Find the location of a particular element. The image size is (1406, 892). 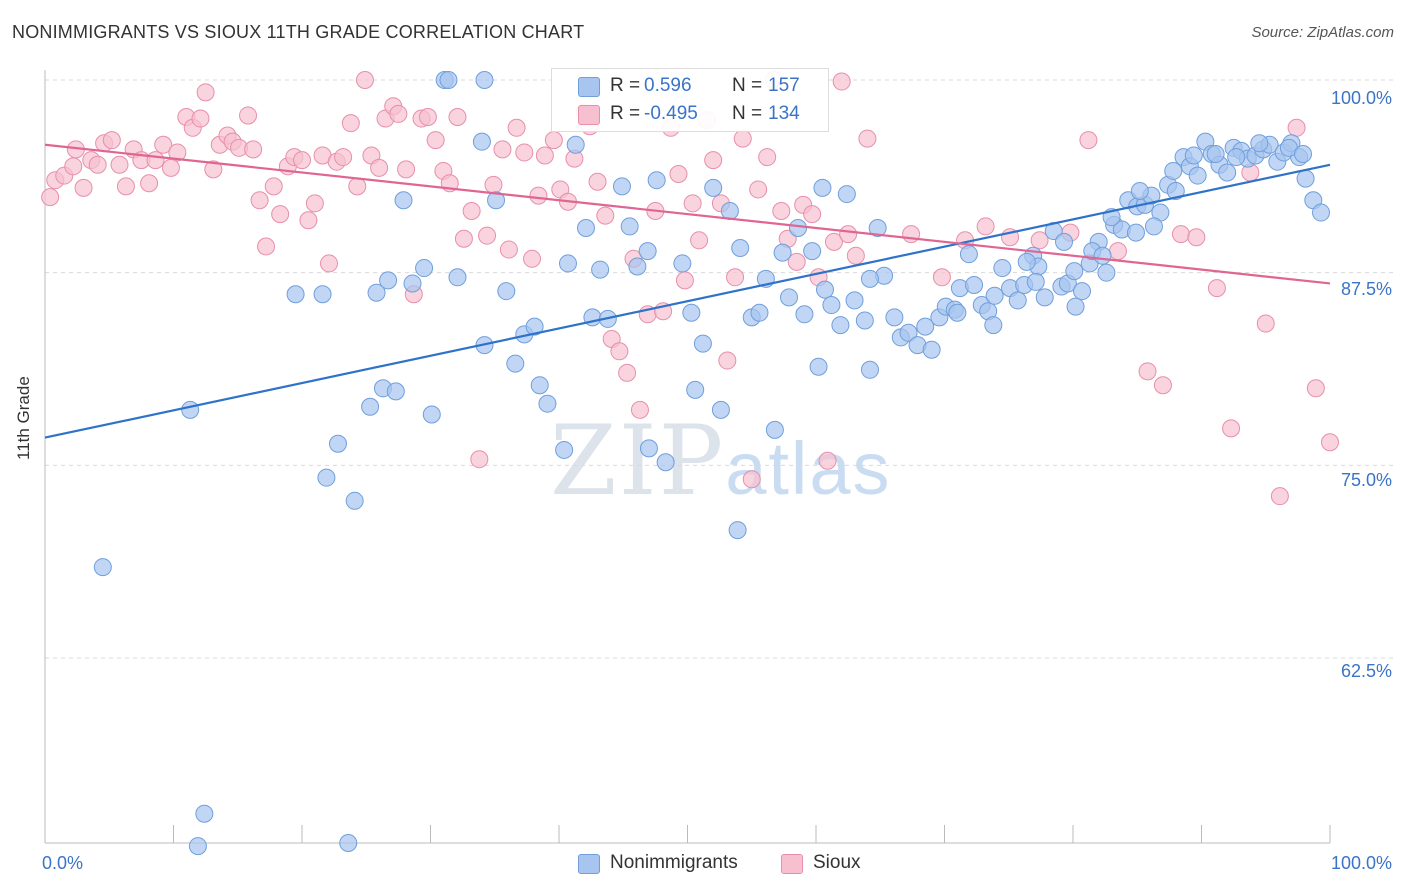

sioux-trend-line is located at coordinates (687, 214).